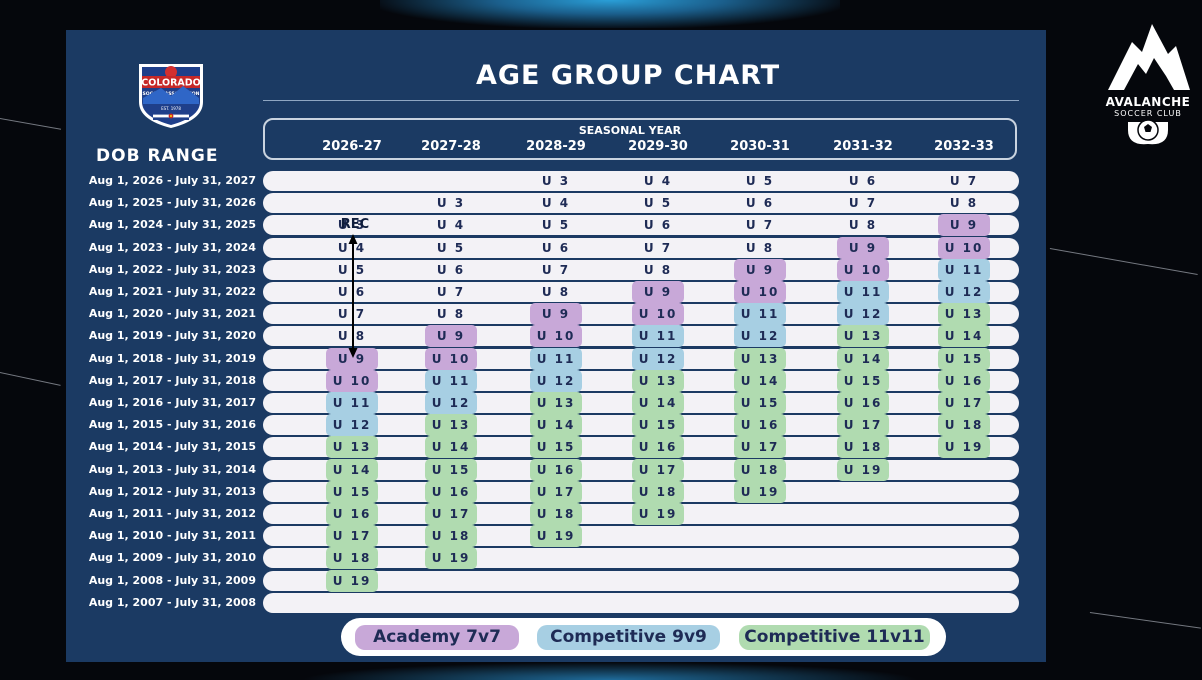 The image size is (1202, 680). Describe the element at coordinates (172, 380) in the screenshot. I see `dob-range-label: Aug 1, 2017 - July 31, 2018` at that location.